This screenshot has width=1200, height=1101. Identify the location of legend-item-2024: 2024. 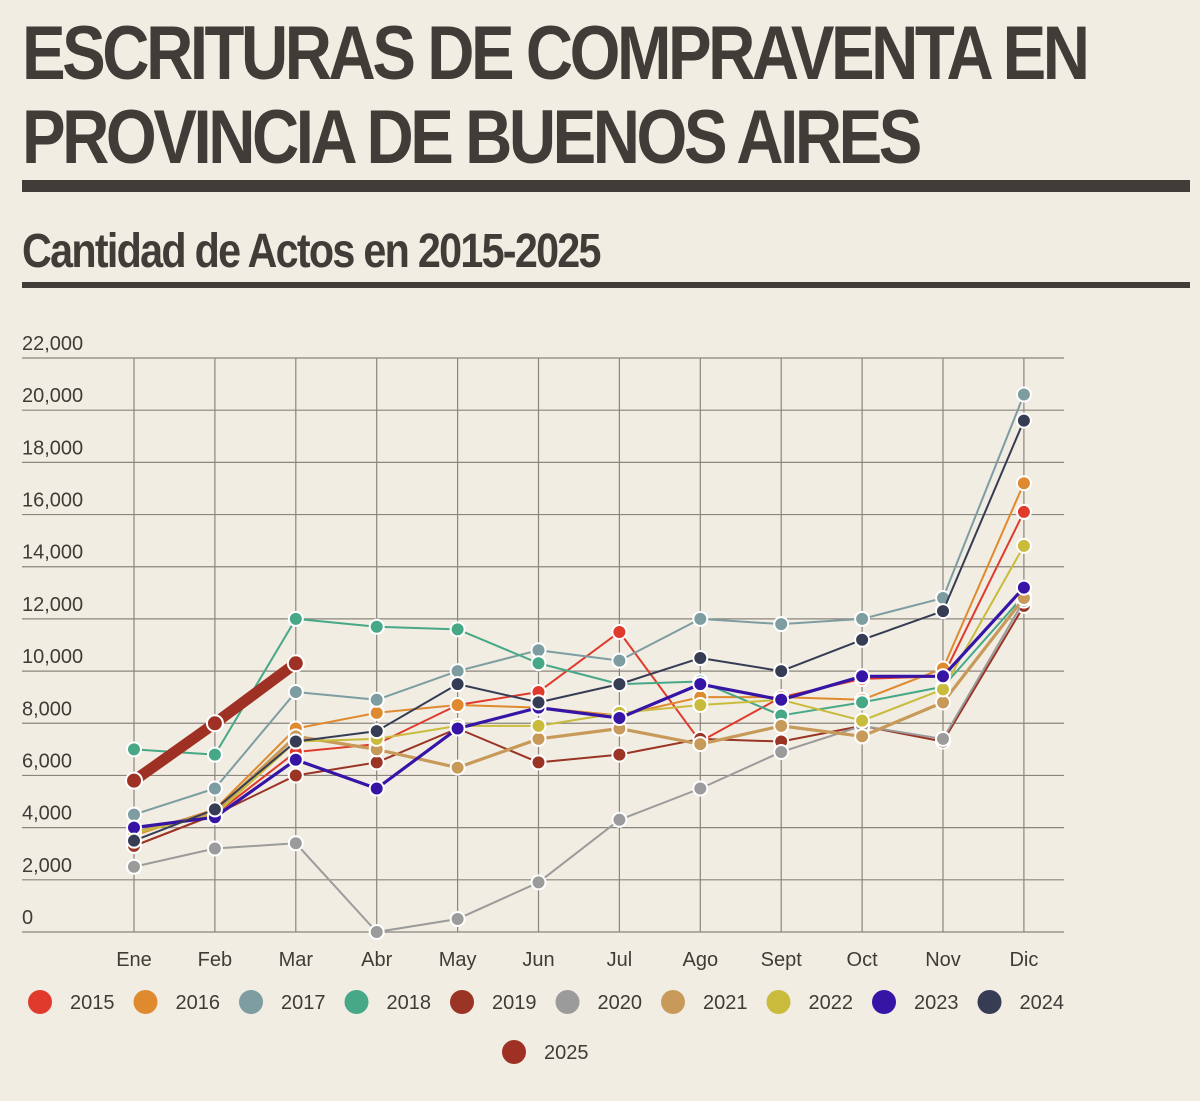
(1021, 1002).